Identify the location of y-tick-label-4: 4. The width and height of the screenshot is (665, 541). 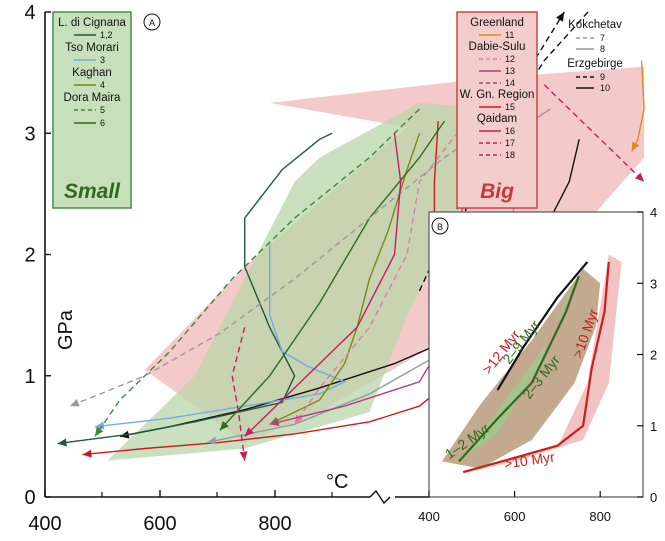
(29, 13).